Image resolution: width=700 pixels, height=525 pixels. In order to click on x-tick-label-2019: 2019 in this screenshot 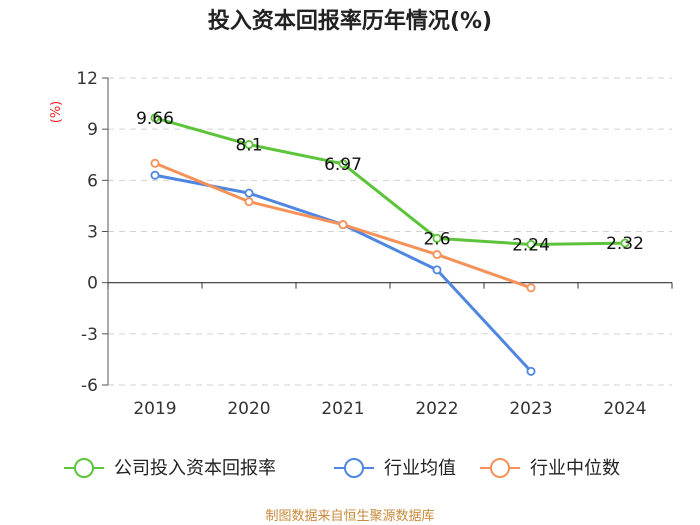, I will do `click(154, 409)`.